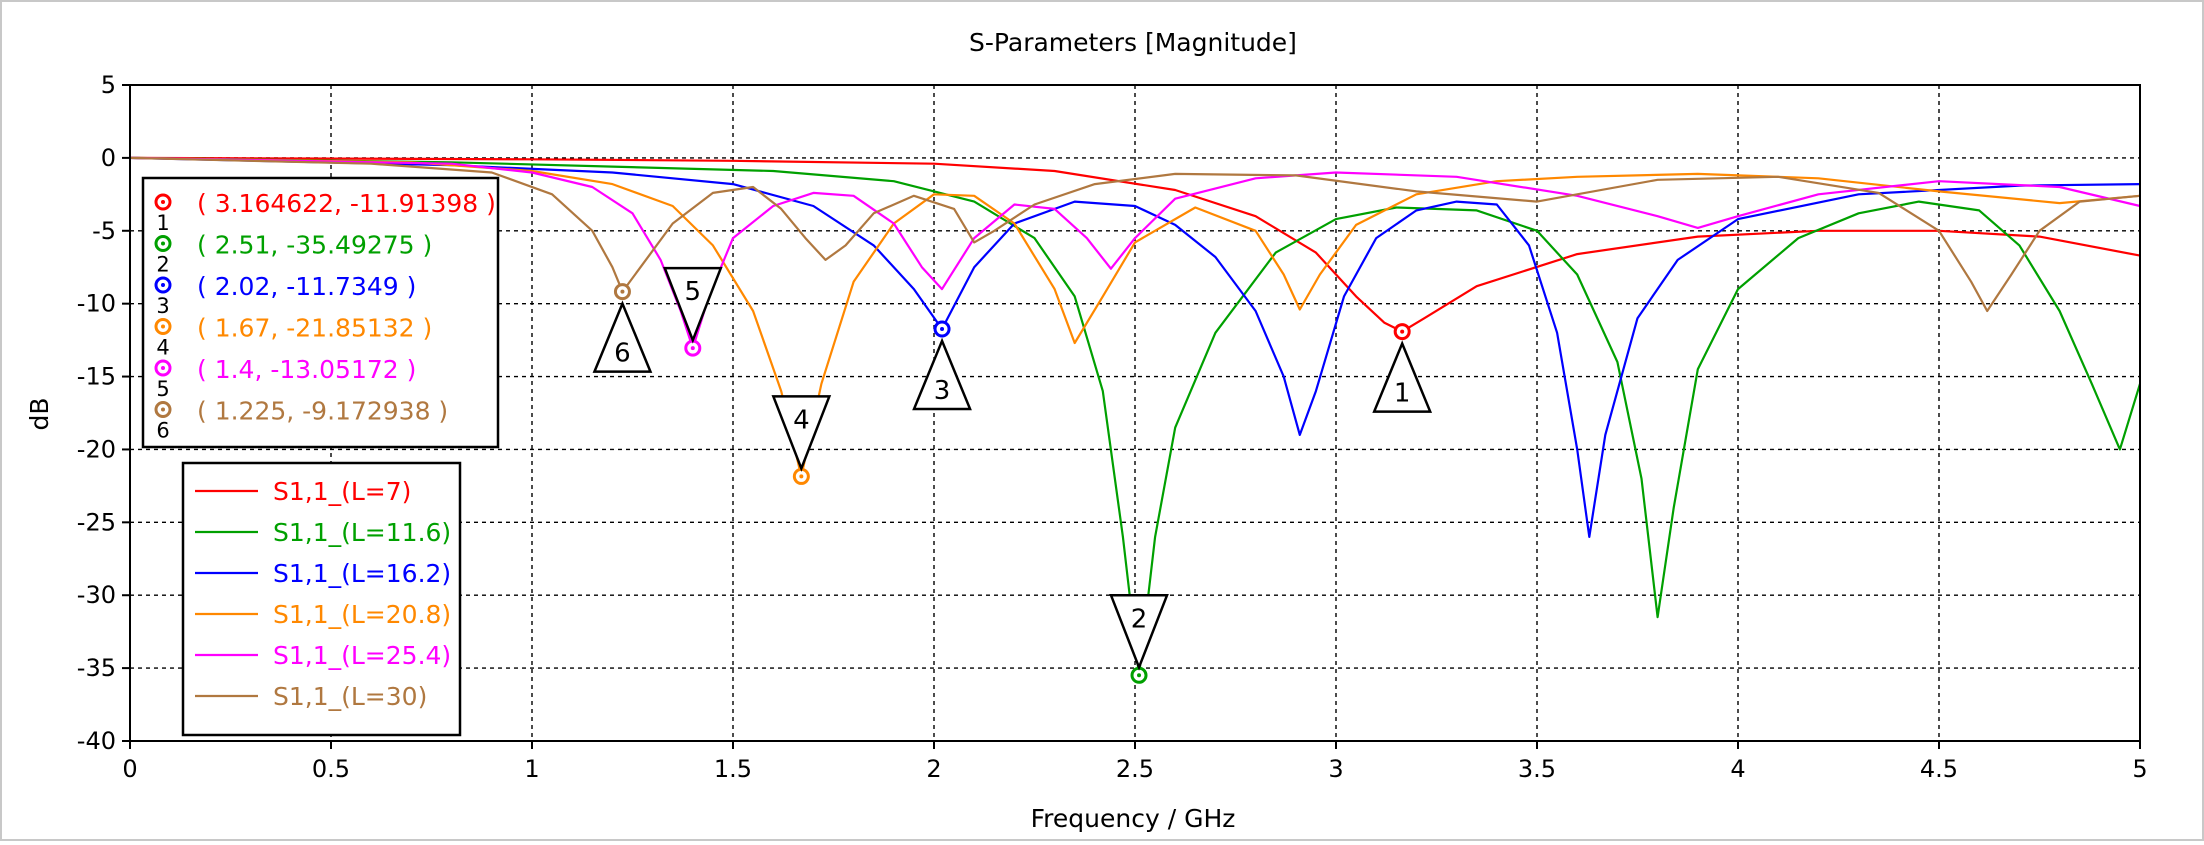 This screenshot has width=2204, height=845. What do you see at coordinates (162, 348) in the screenshot?
I see `marker-box-id: 4` at bounding box center [162, 348].